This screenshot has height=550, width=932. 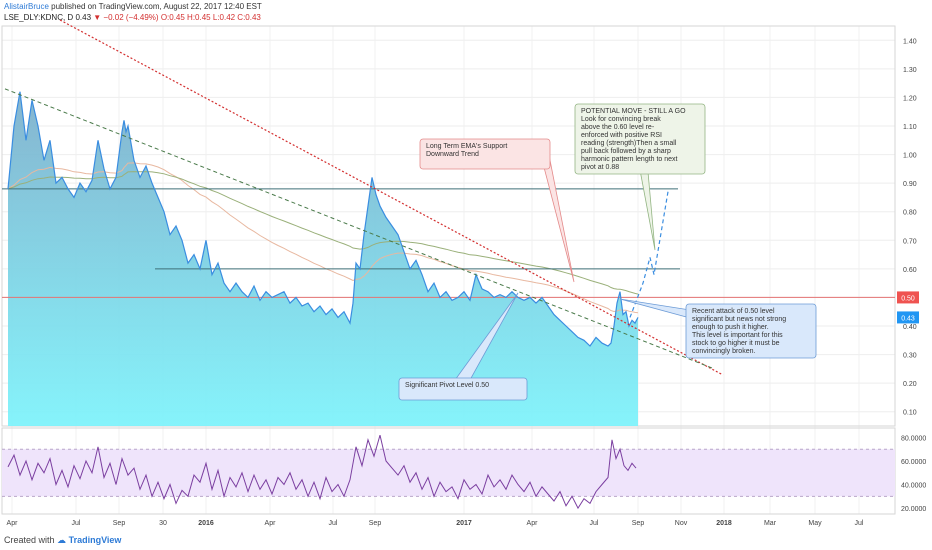 What do you see at coordinates (206, 523) in the screenshot?
I see `x-tick-label: 2016` at bounding box center [206, 523].